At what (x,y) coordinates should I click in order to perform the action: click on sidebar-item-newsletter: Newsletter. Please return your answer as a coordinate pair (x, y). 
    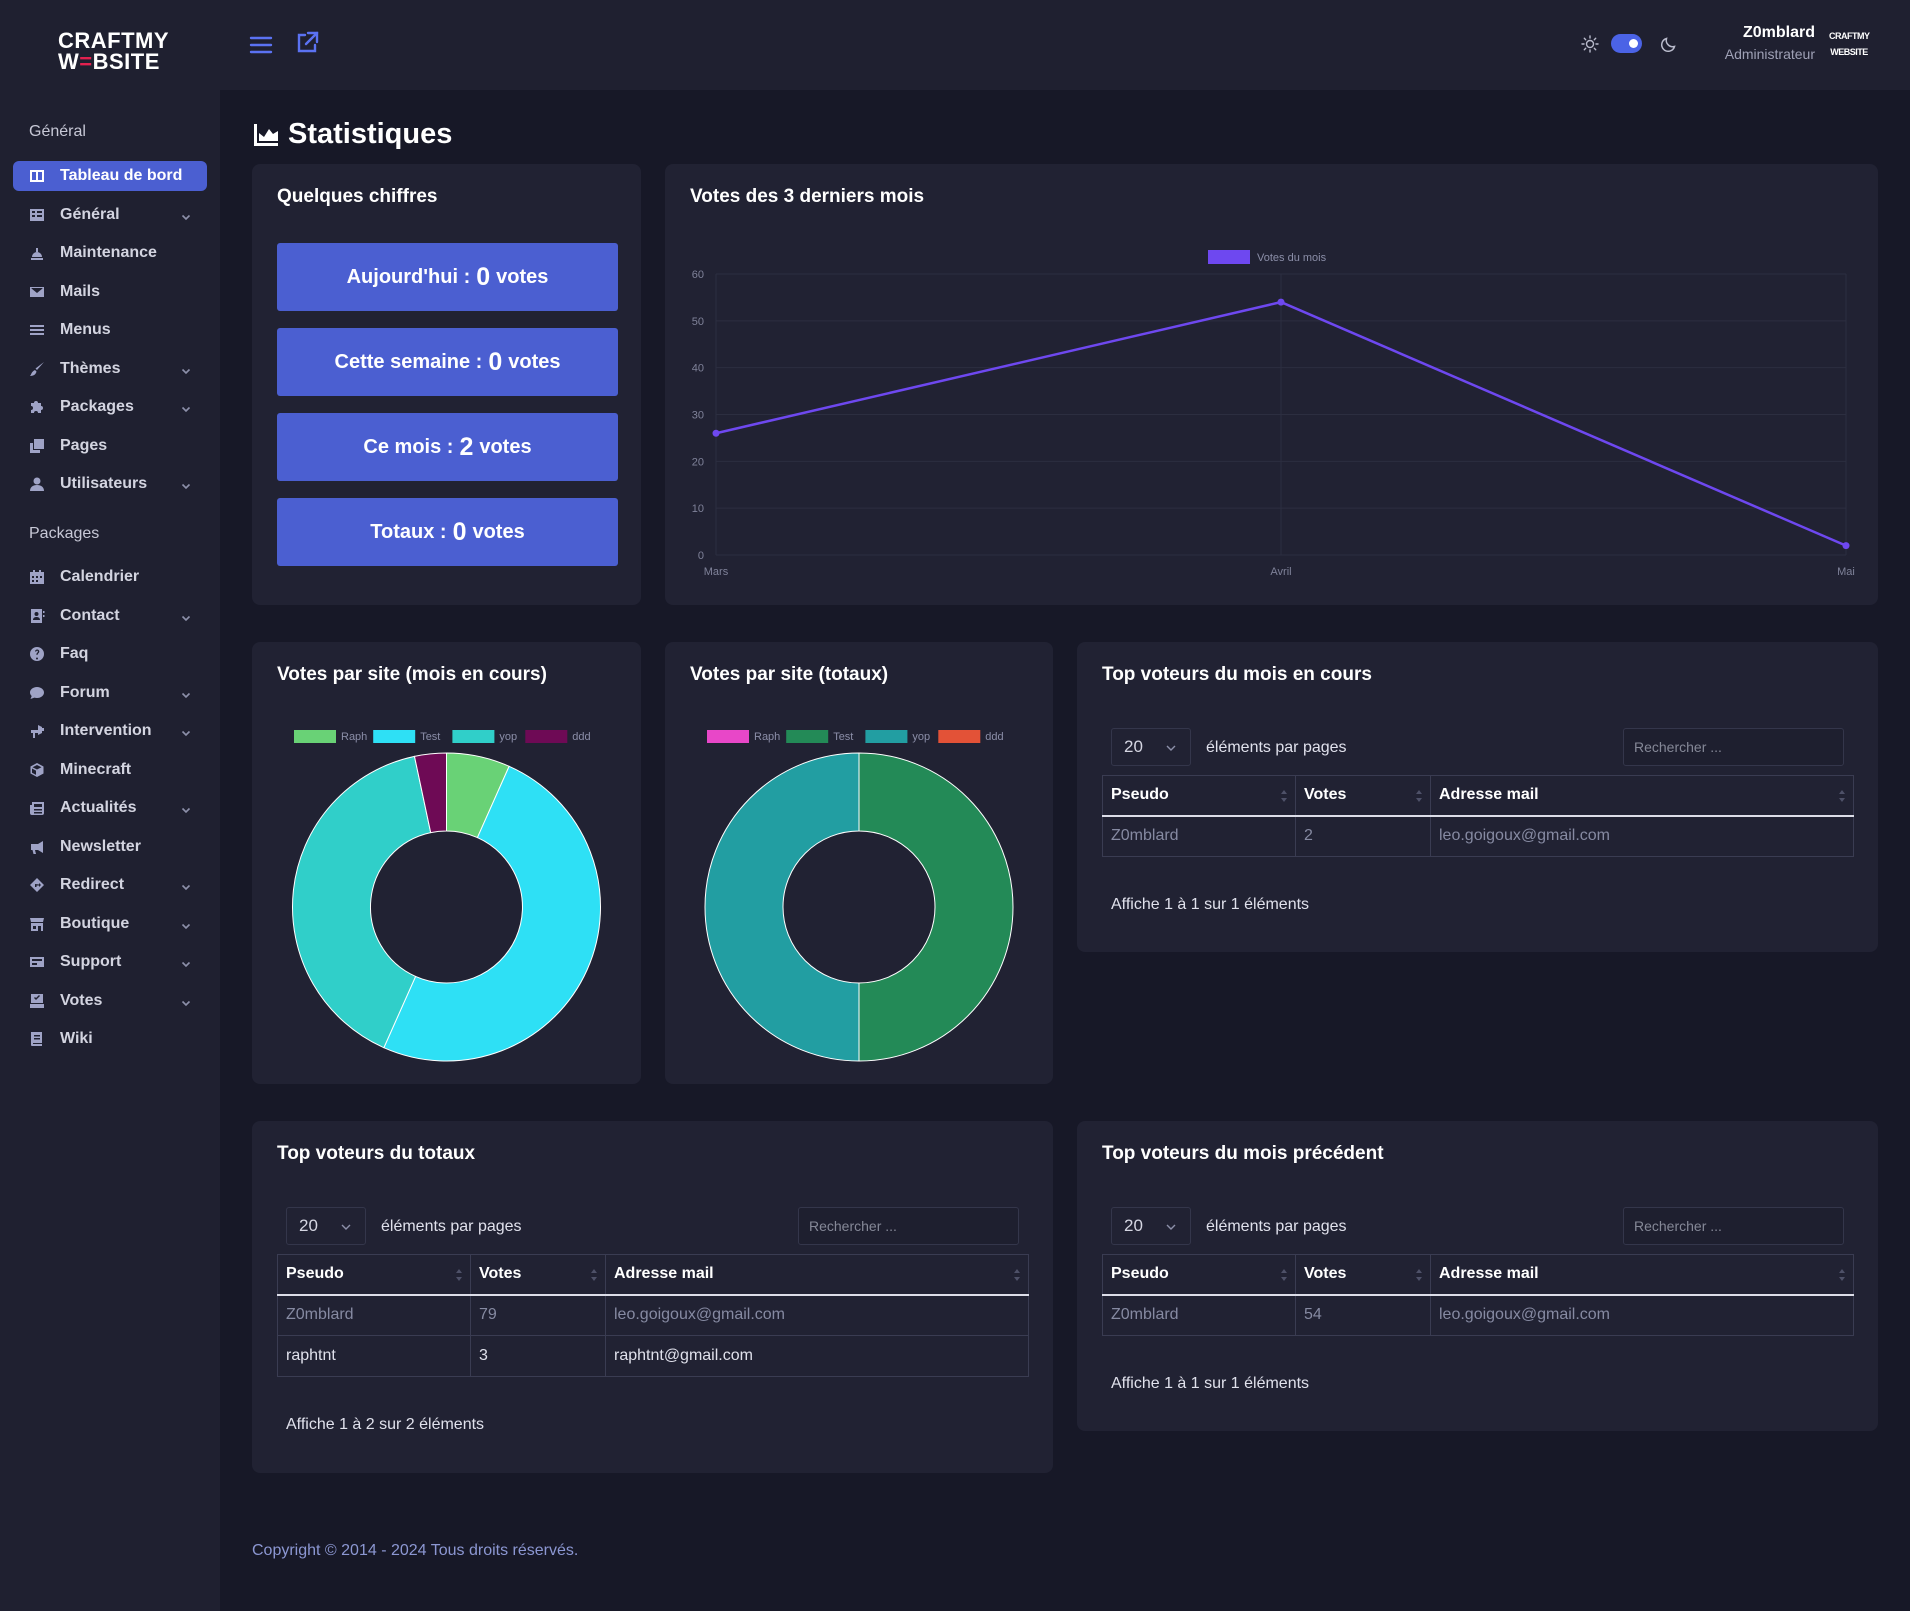
    Looking at the image, I should click on (110, 847).